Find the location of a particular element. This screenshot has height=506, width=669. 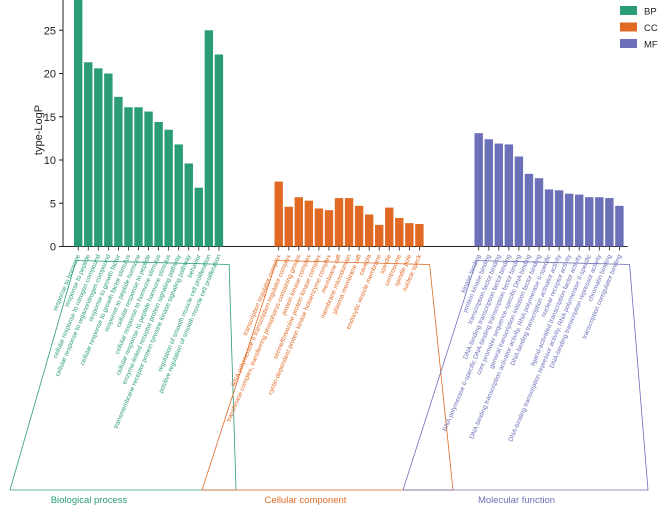

legend-swatch-mf is located at coordinates (628, 43).